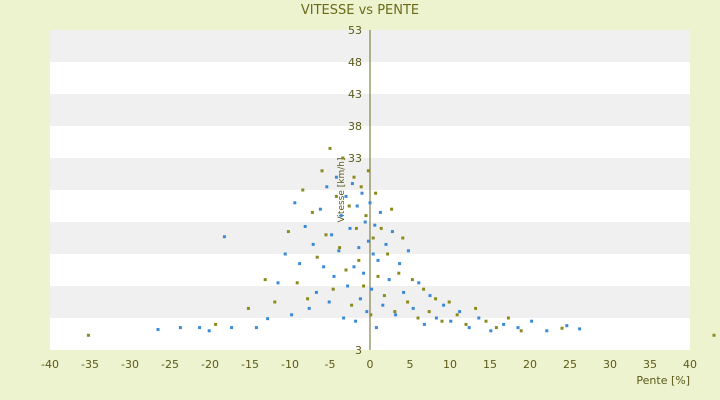 This screenshot has width=720, height=400. What do you see at coordinates (170, 364) in the screenshot?
I see `x-tick-label: -25` at bounding box center [170, 364].